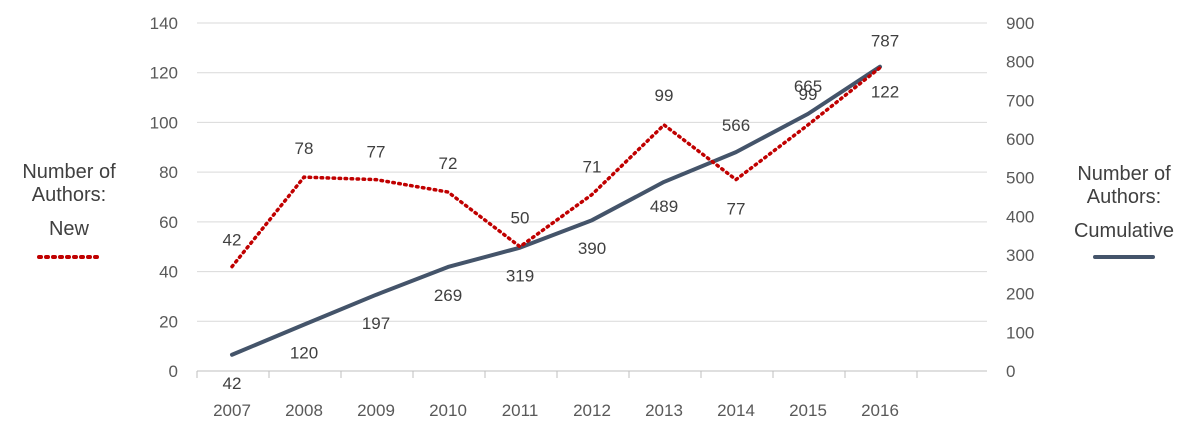 This screenshot has height=434, width=1200. What do you see at coordinates (557, 395) in the screenshot?
I see `x-axis: 2007 2008 2009 2010 2011 2012 2013 2014 2015 2016` at bounding box center [557, 395].